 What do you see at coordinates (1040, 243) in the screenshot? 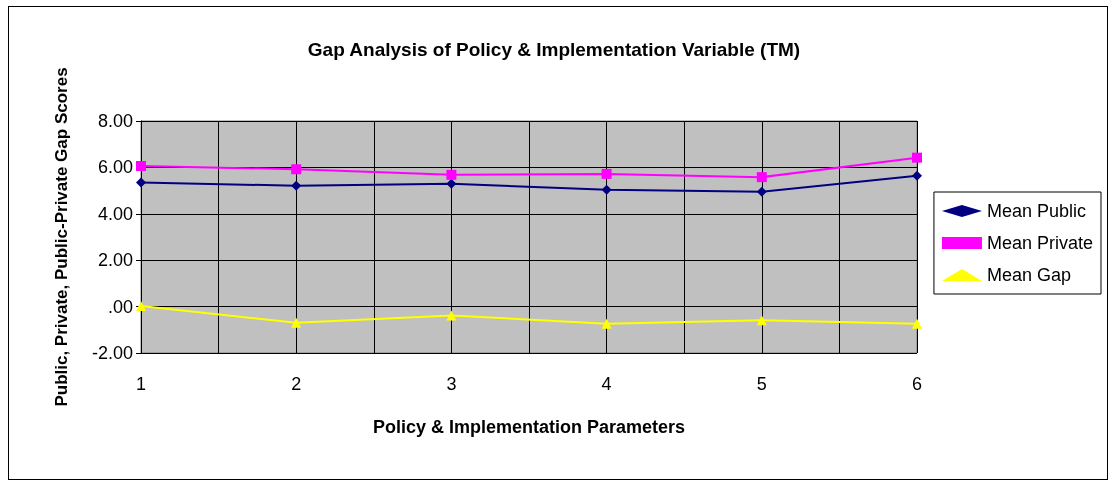
I see `legend-label: Mean Private` at bounding box center [1040, 243].